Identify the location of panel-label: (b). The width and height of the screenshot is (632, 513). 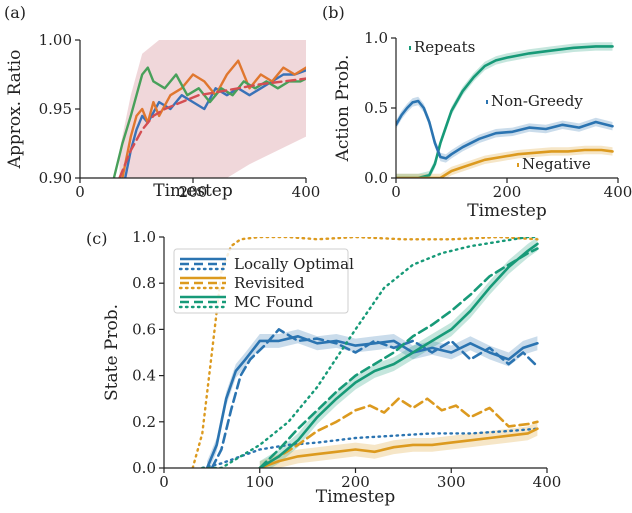
(333, 12).